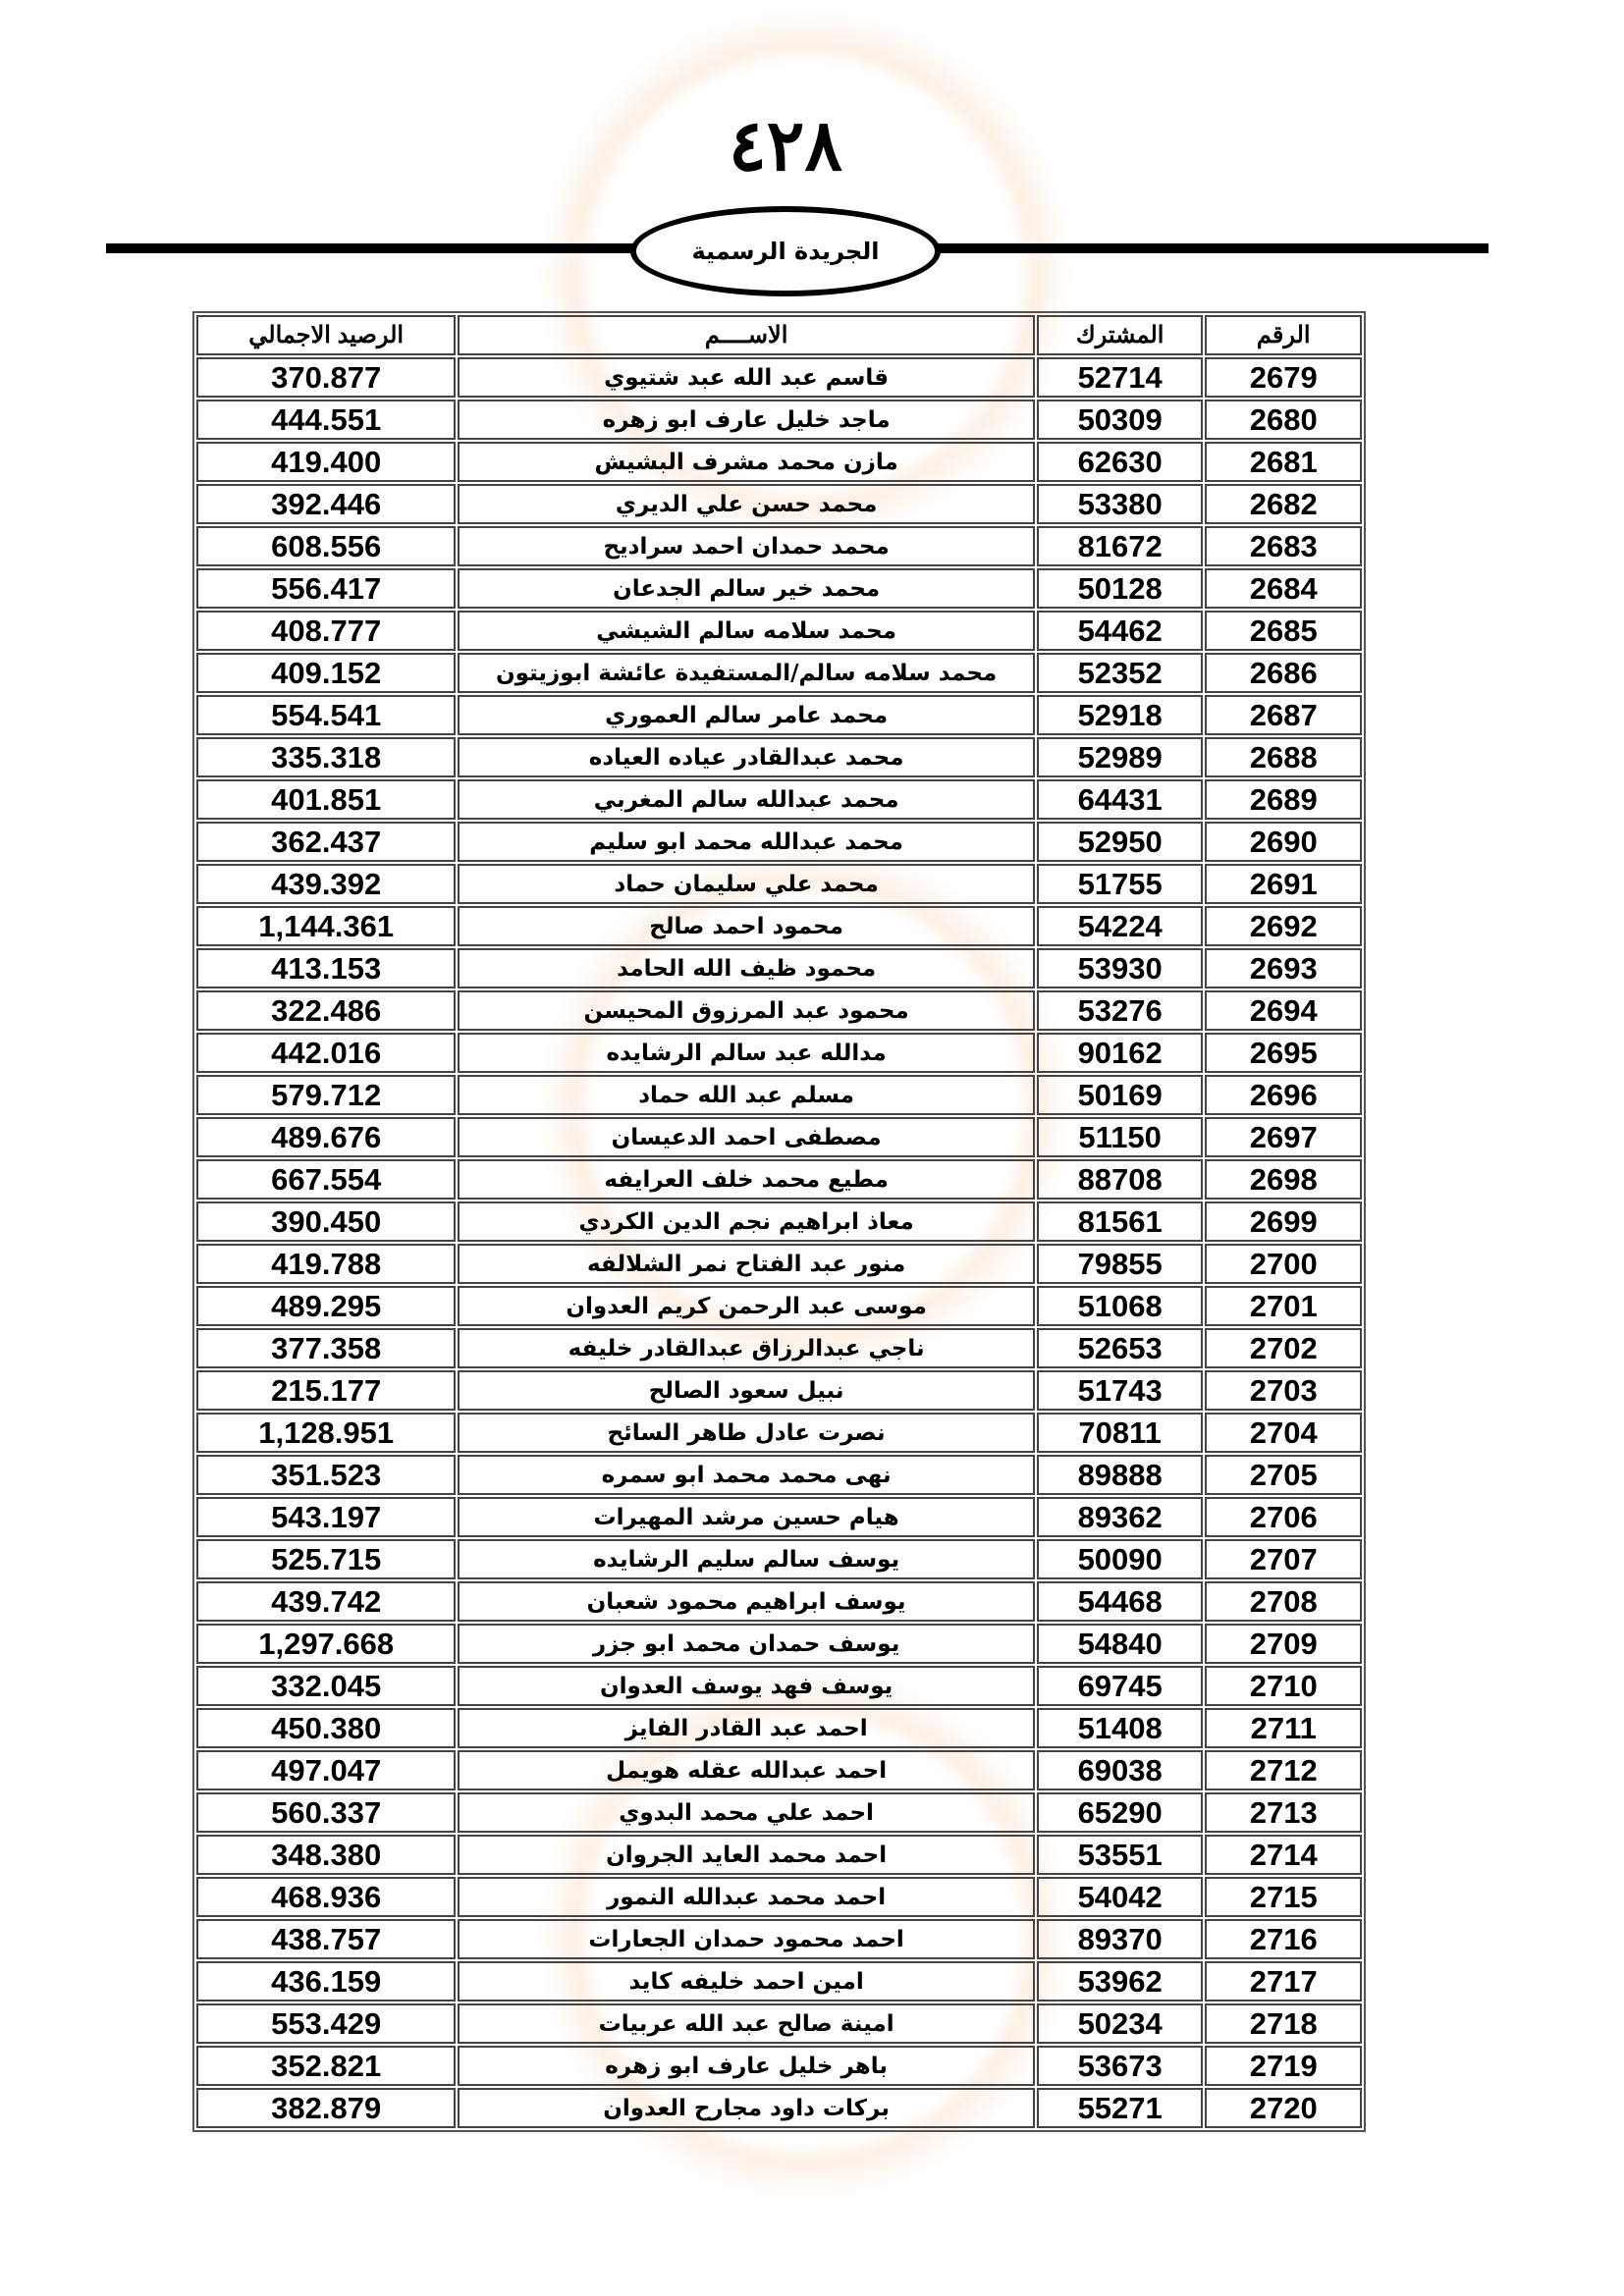  I want to click on row-number-cell: 2697, so click(1283, 1137).